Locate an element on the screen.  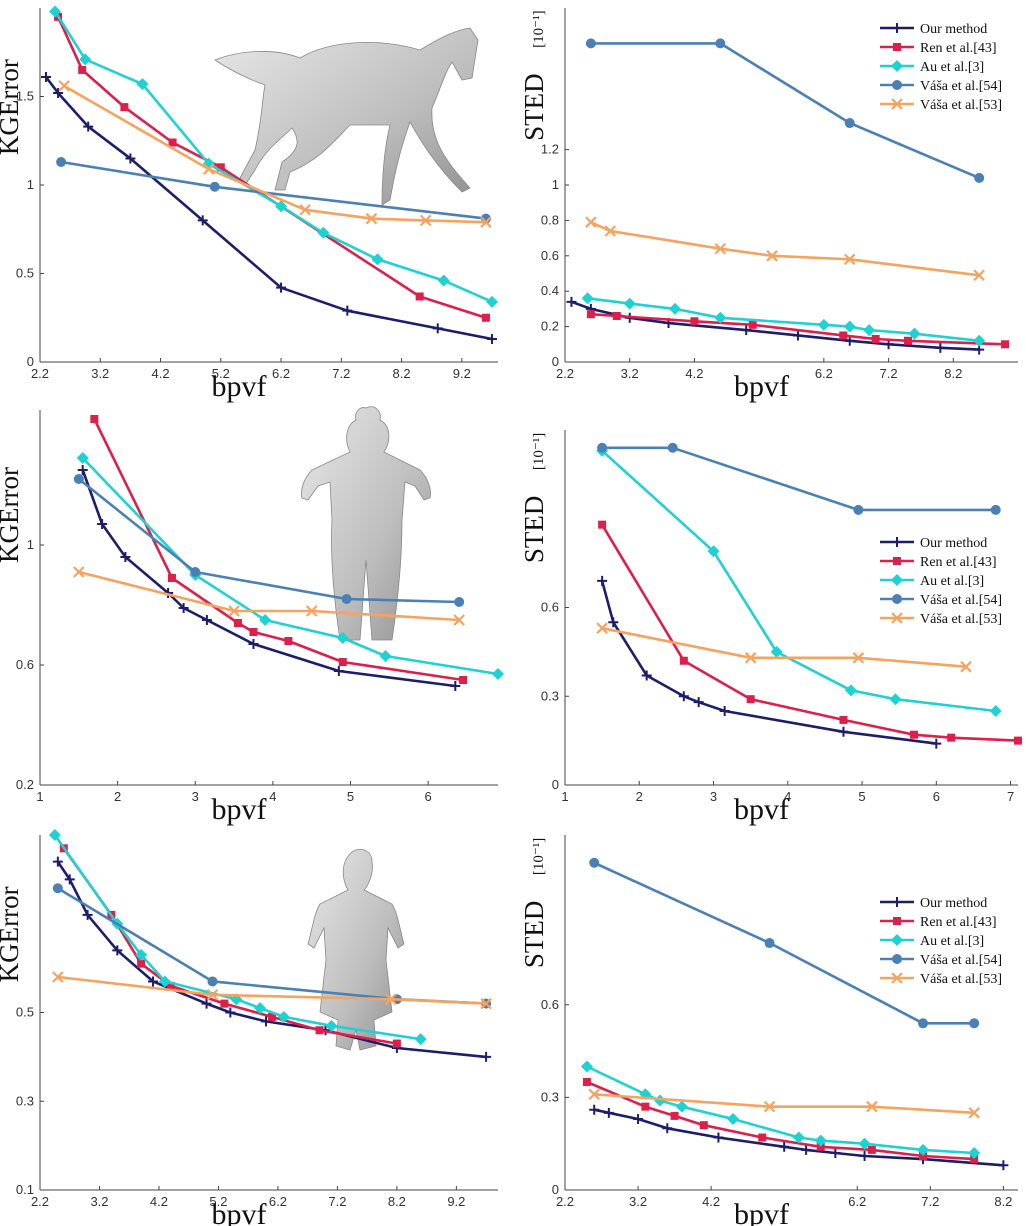
x-tick-label: 9.2 is located at coordinates (456, 1201).